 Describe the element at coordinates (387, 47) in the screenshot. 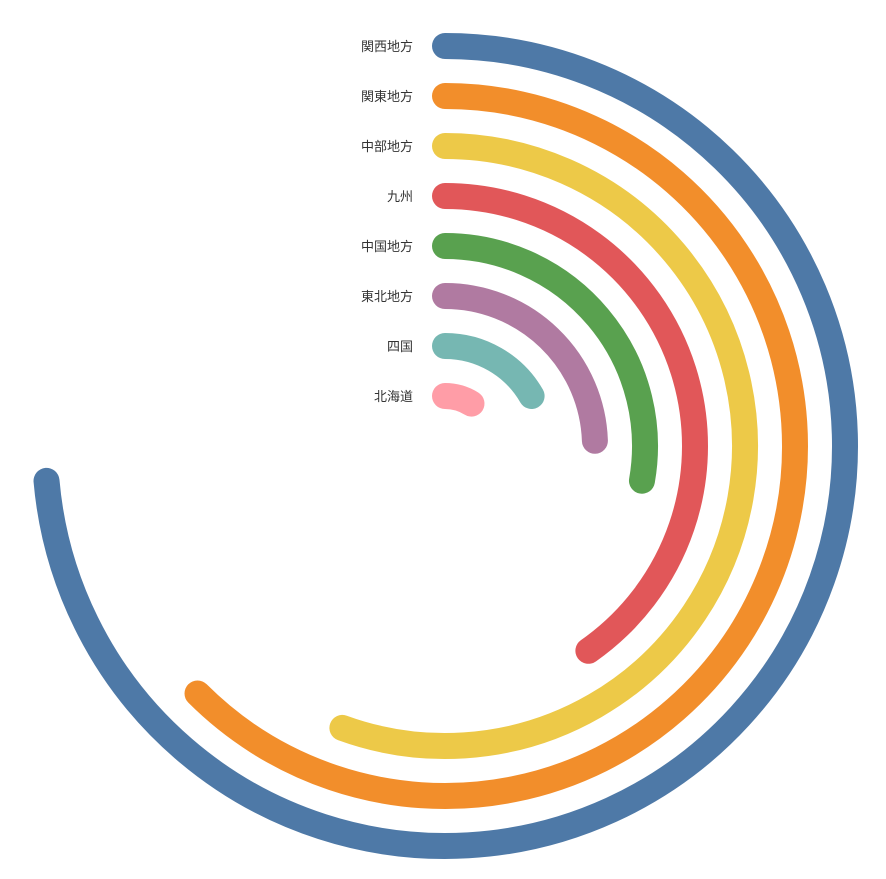

I see `category-label-1: 関西地方` at that location.